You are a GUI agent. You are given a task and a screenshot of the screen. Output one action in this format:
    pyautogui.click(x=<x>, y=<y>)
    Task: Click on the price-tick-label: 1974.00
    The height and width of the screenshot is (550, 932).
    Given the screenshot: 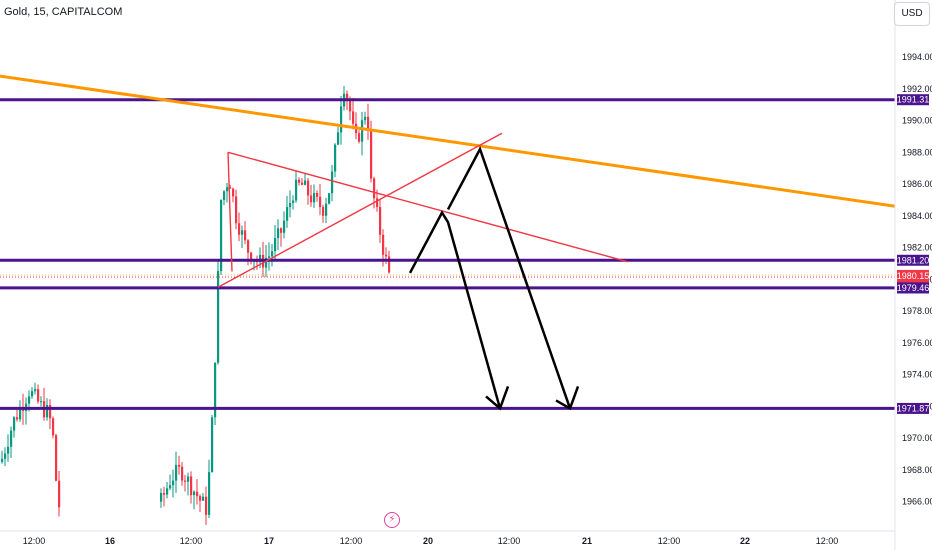 What is the action you would take?
    pyautogui.click(x=917, y=375)
    